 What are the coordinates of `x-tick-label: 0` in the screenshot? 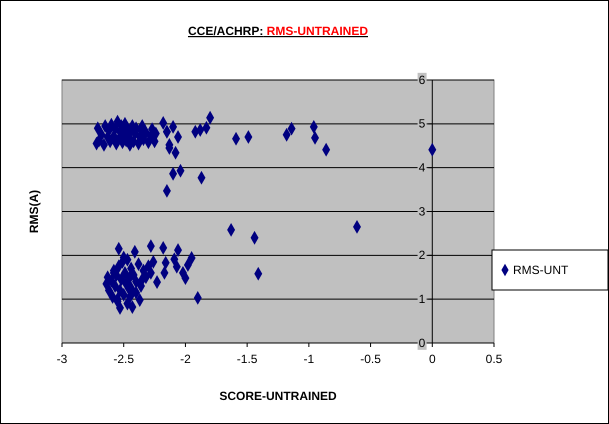 It's located at (432, 359).